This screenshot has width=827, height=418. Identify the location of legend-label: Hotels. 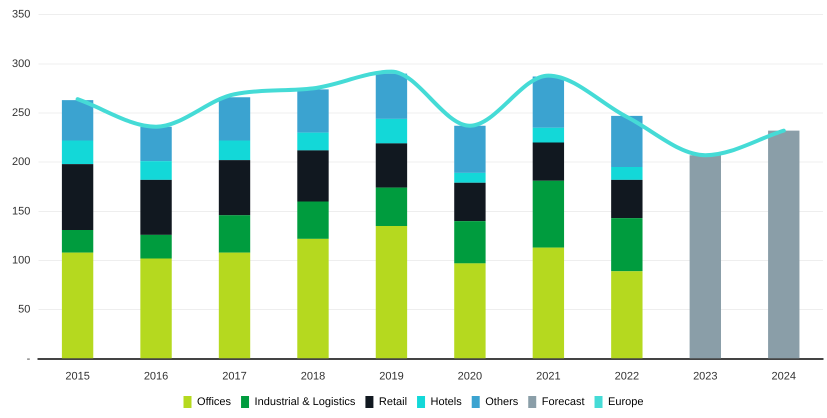
(446, 402).